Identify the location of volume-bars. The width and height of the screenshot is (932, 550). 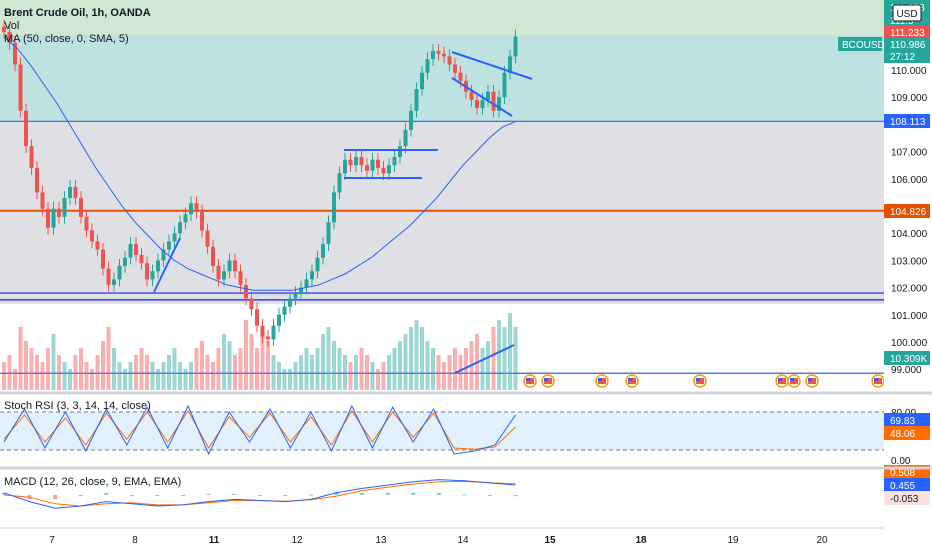
(260, 351).